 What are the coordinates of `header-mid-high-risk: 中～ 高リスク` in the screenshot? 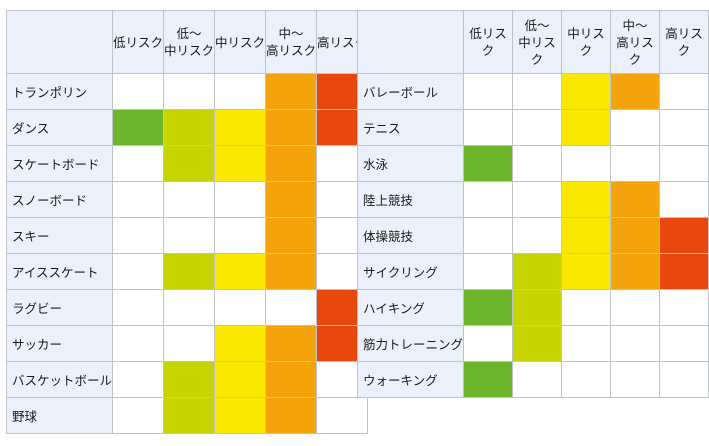 It's located at (634, 42).